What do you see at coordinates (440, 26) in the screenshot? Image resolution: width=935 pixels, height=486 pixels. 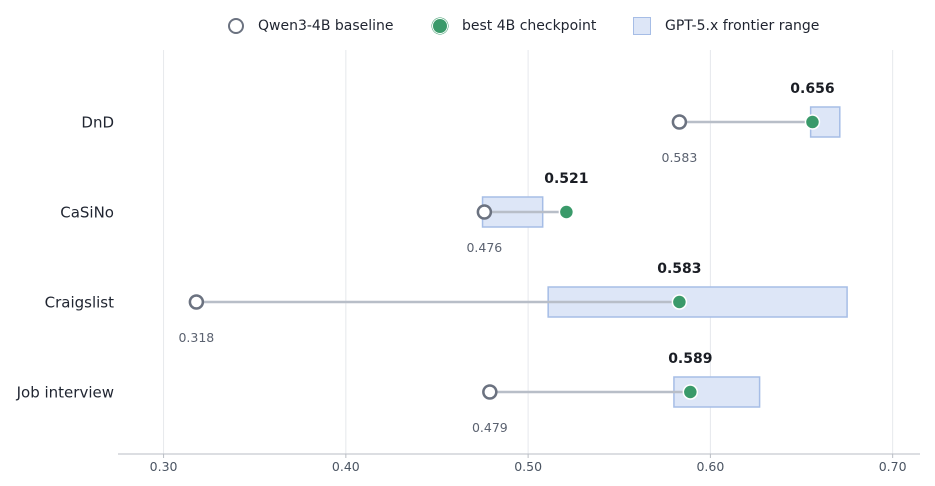 I see `filled-circle-icon` at bounding box center [440, 26].